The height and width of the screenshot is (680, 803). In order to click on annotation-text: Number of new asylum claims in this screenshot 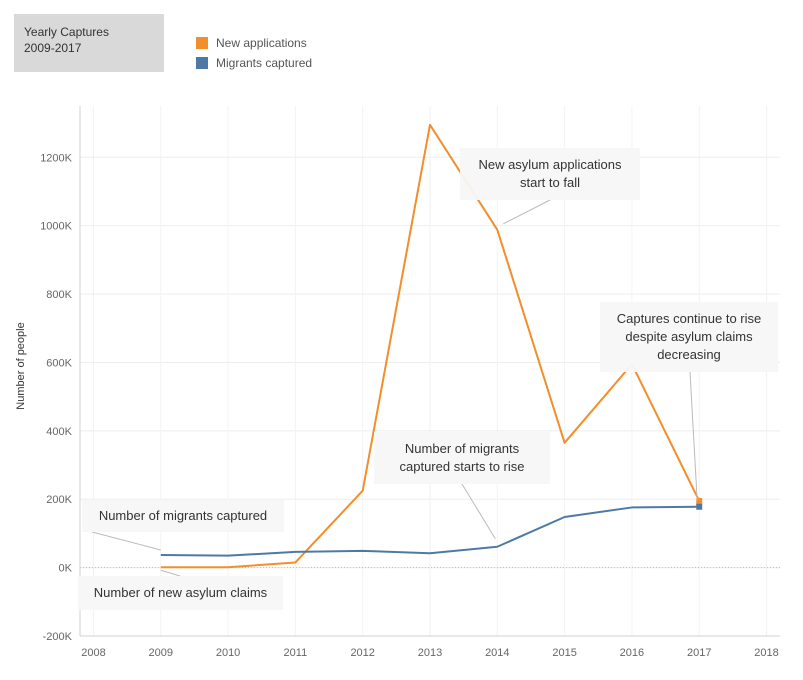, I will do `click(181, 592)`.